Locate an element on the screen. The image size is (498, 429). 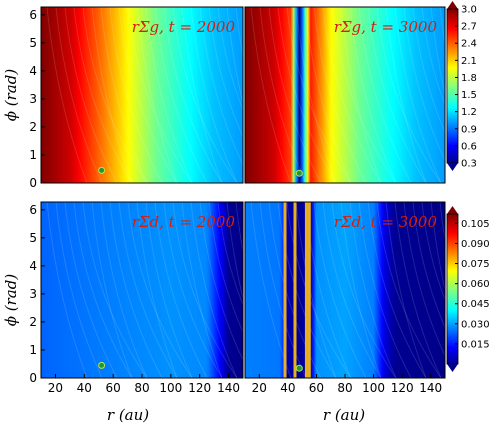
x-tick-label: 60 is located at coordinates (113, 388).